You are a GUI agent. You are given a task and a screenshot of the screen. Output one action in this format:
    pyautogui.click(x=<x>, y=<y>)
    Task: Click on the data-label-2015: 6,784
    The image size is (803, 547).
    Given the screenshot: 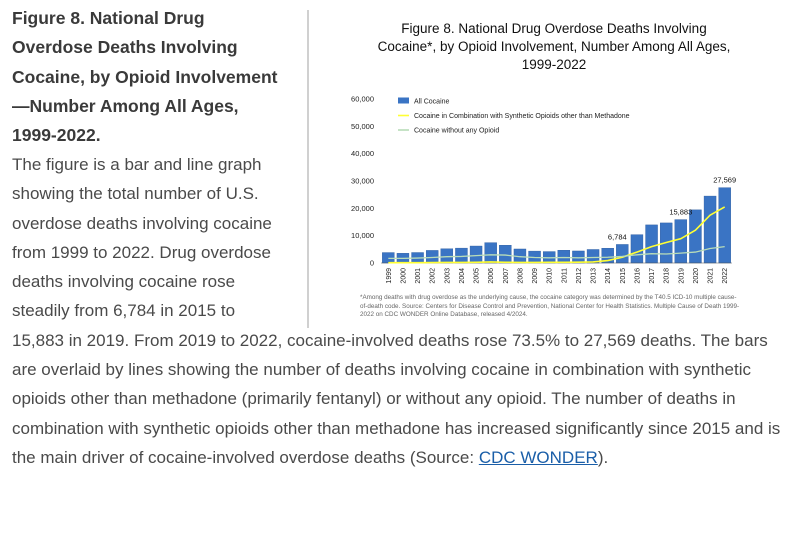 What is the action you would take?
    pyautogui.click(x=617, y=236)
    